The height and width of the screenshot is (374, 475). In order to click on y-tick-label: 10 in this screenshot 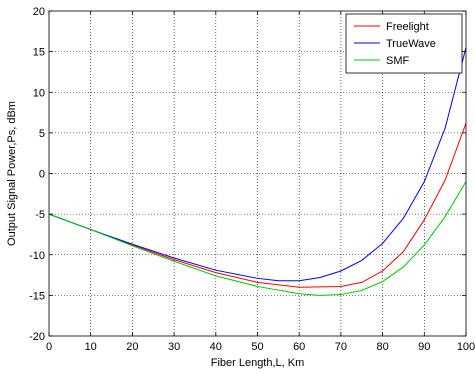, I will do `click(39, 93)`.